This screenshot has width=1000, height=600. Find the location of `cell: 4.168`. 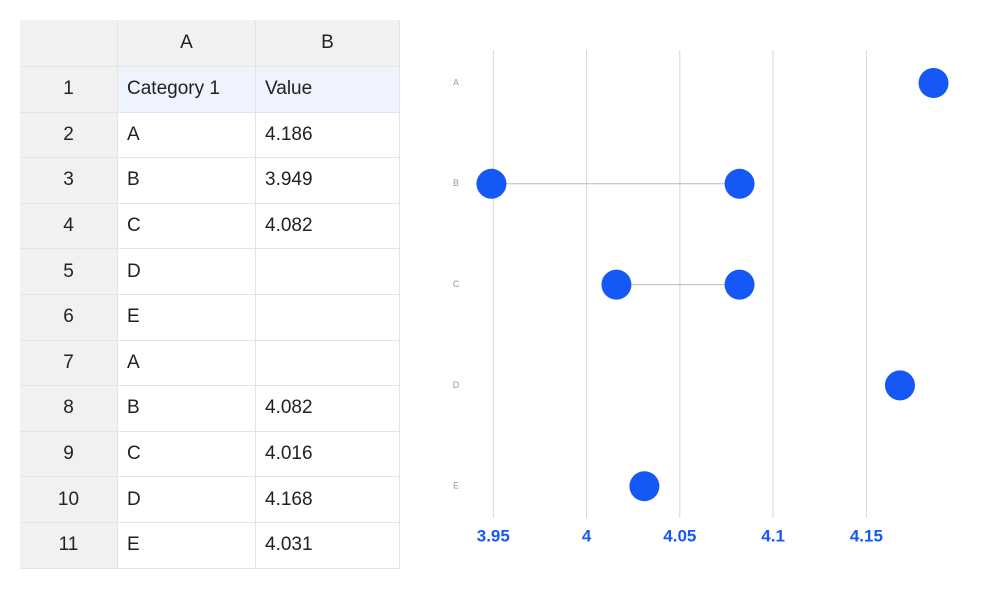

cell: 4.168 is located at coordinates (328, 500).